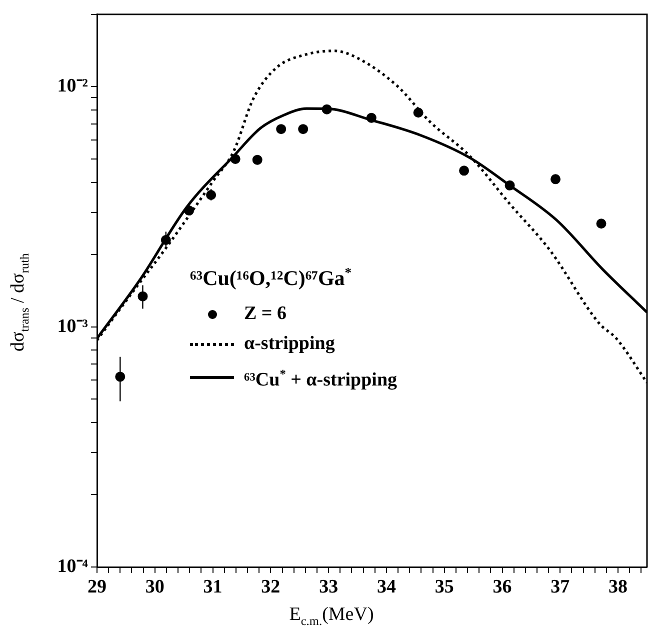 Image resolution: width=663 pixels, height=639 pixels. I want to click on x-tick-label: 36, so click(502, 587).